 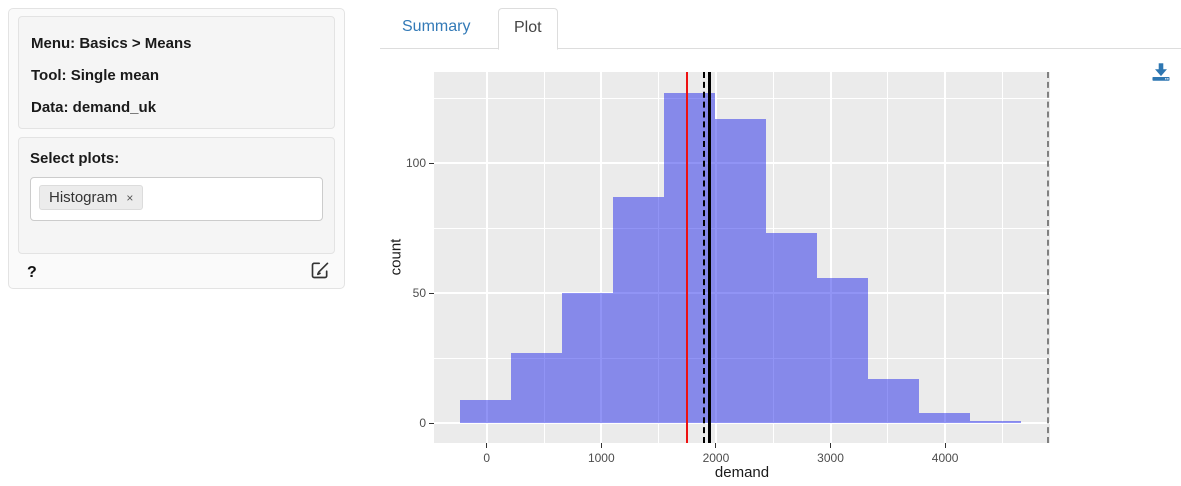 I want to click on select-plots-panel: Select plots: Histogram ×, so click(x=176, y=195).